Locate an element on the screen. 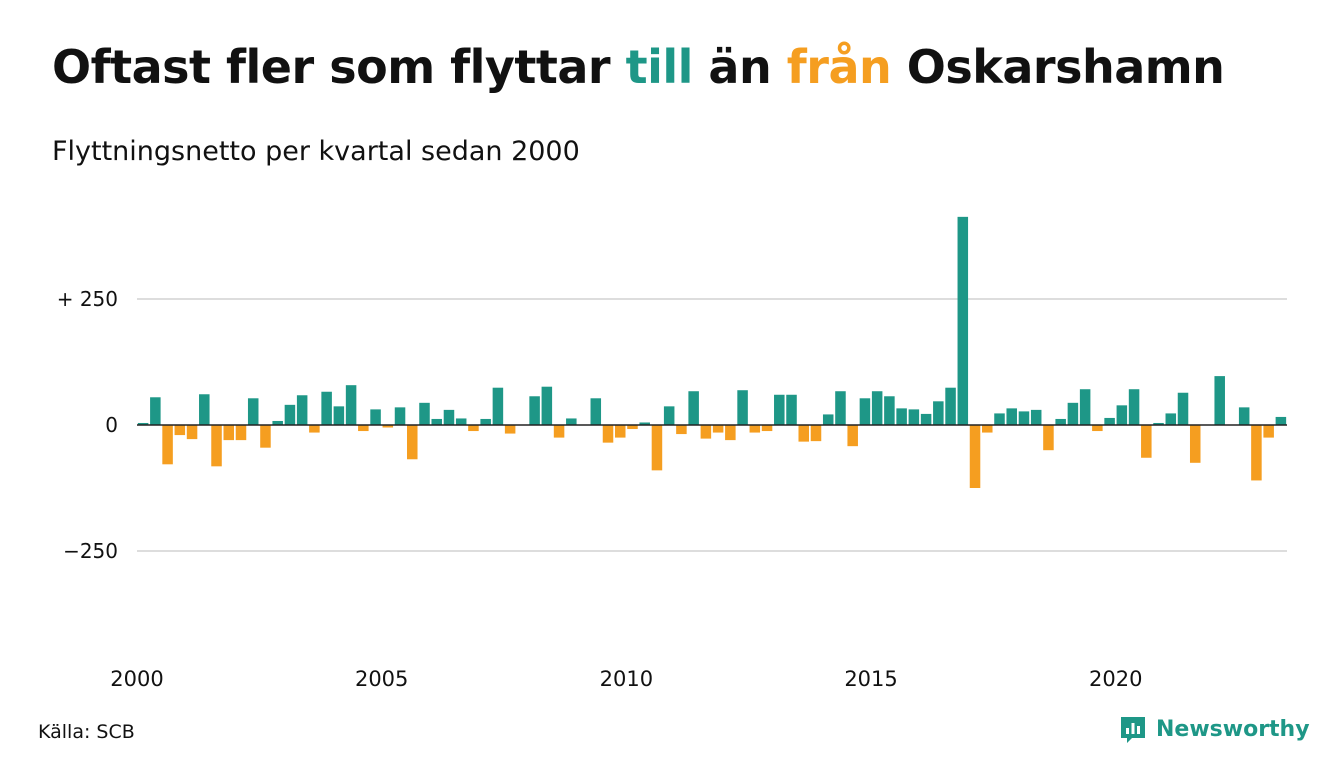 The height and width of the screenshot is (780, 1340). title-part-1: Oftast fler som flyttar is located at coordinates (339, 67).